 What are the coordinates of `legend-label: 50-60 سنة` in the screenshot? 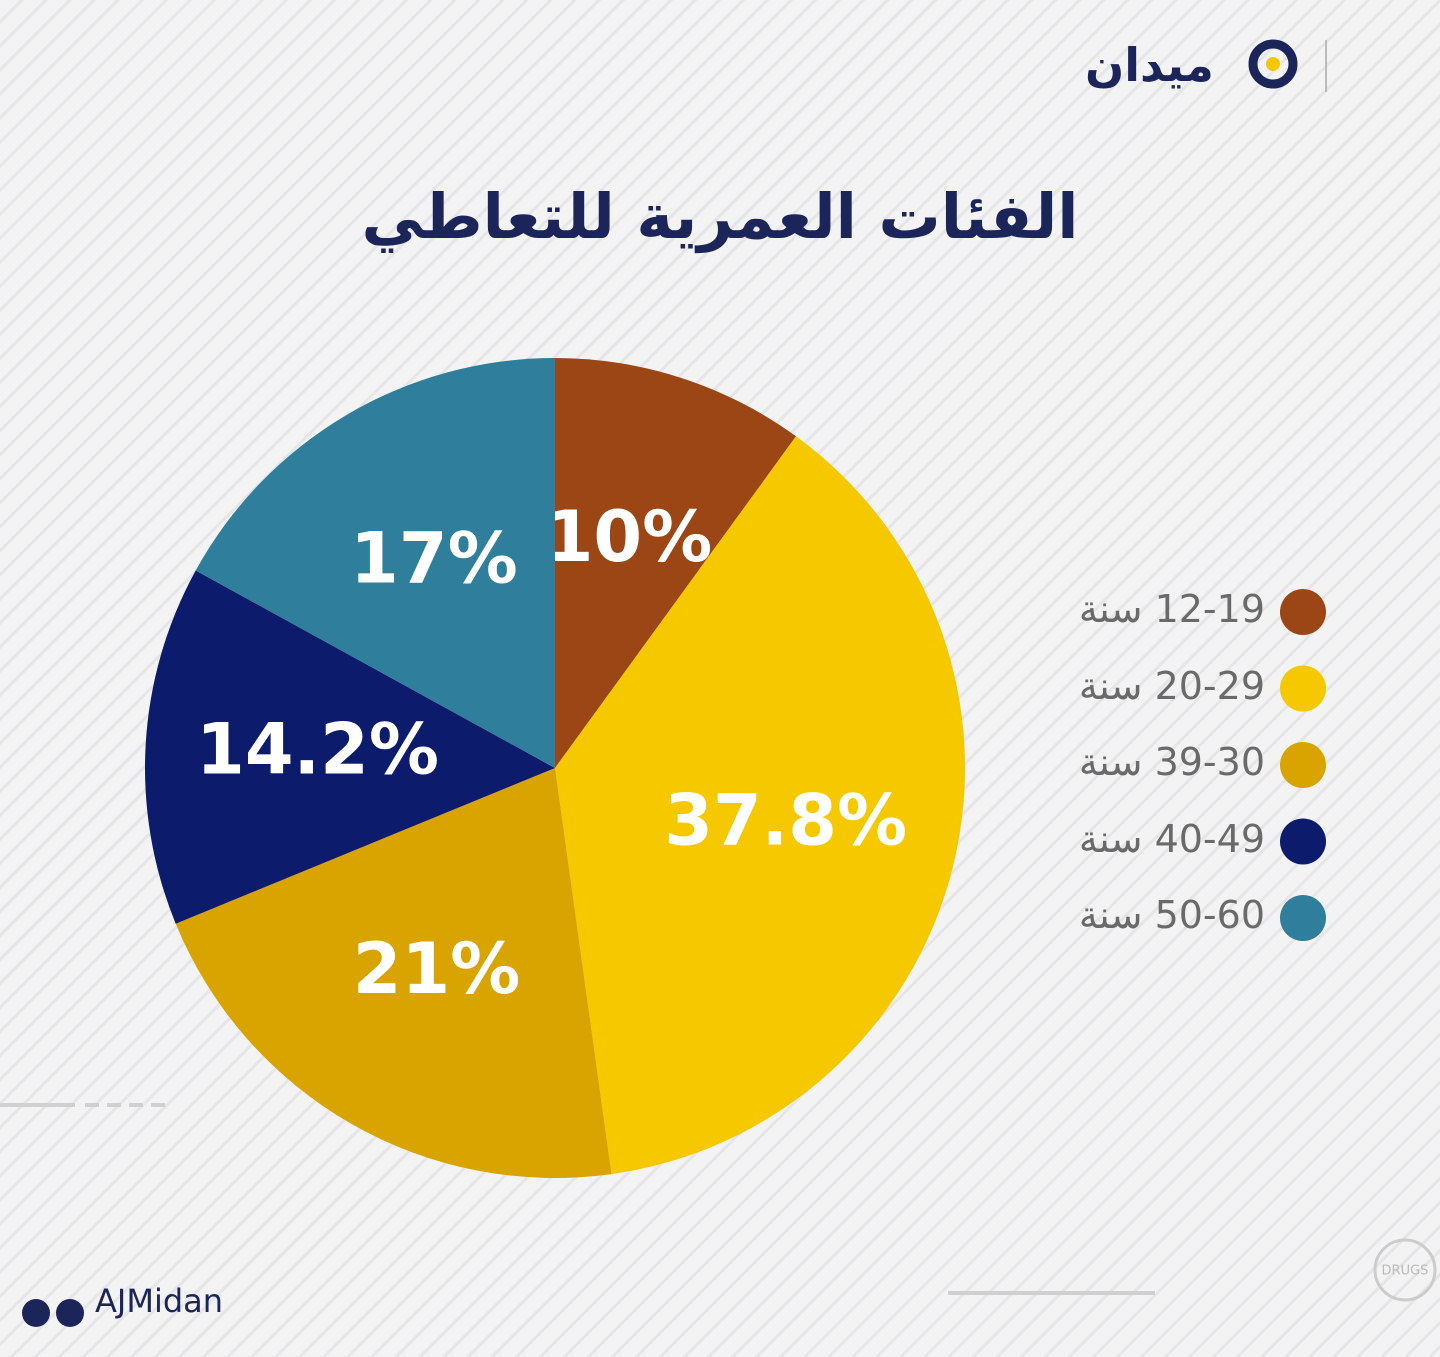 It's located at (1171, 915).